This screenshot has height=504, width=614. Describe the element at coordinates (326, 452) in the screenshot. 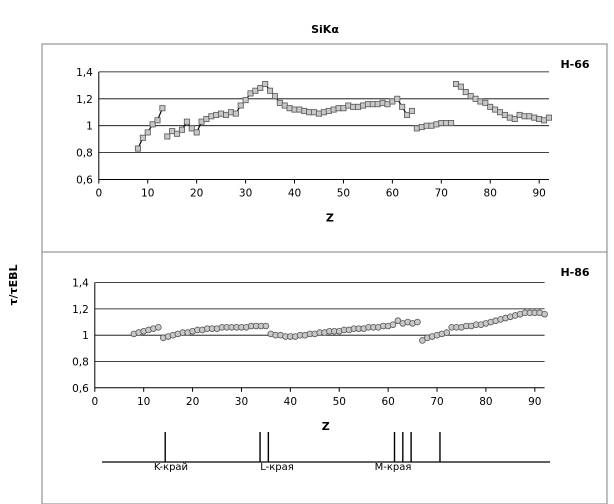

I see `absorption-edges-scale: K-край L-края M-края` at that location.